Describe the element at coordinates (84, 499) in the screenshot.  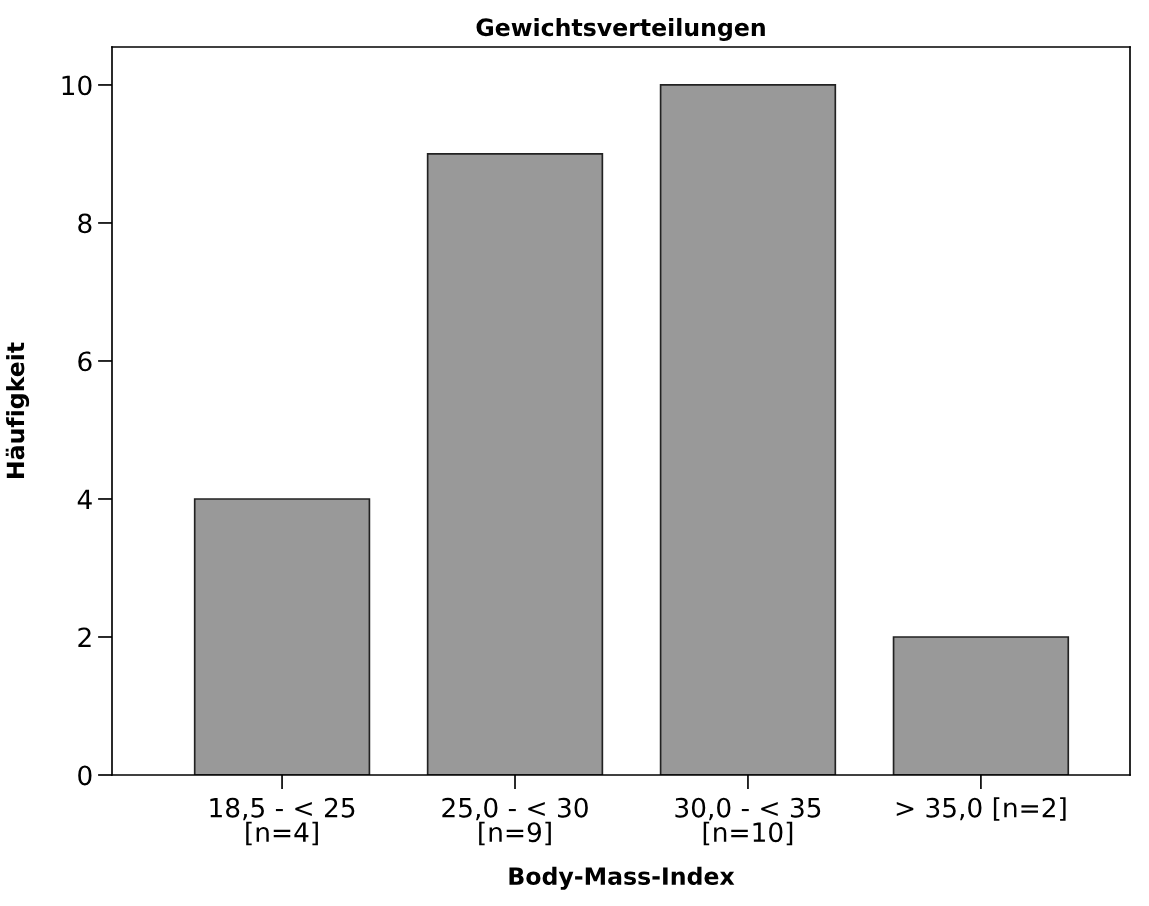
I see `y-tick-label: 4` at that location.